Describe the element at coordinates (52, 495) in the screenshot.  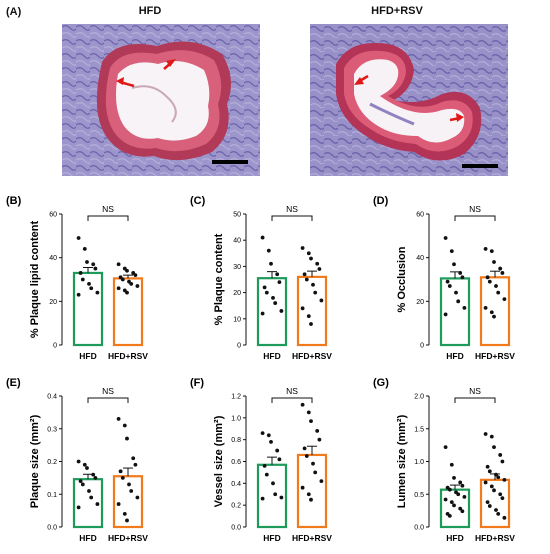
I see `y-tick-label: 0.1` at that location.